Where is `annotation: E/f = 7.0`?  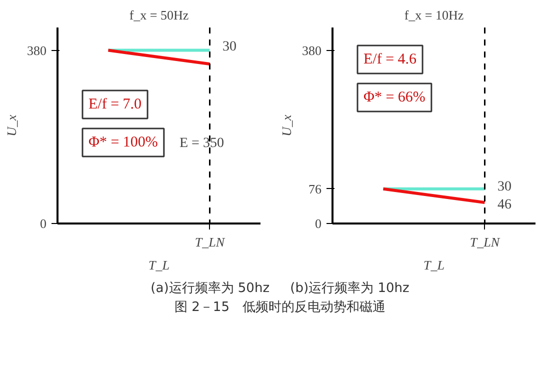 annotation: E/f = 7.0 is located at coordinates (115, 104).